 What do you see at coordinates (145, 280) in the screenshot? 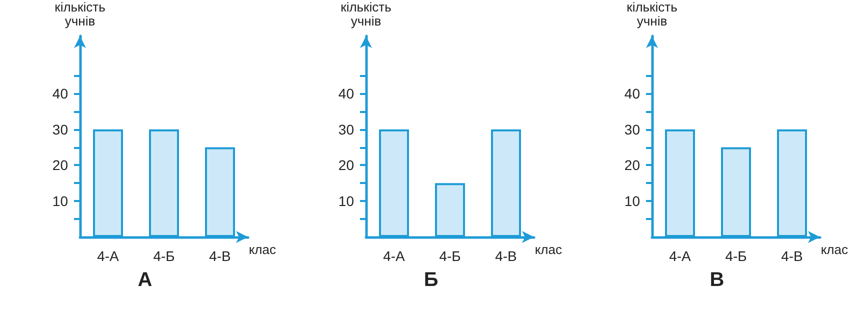
I see `text: А` at bounding box center [145, 280].